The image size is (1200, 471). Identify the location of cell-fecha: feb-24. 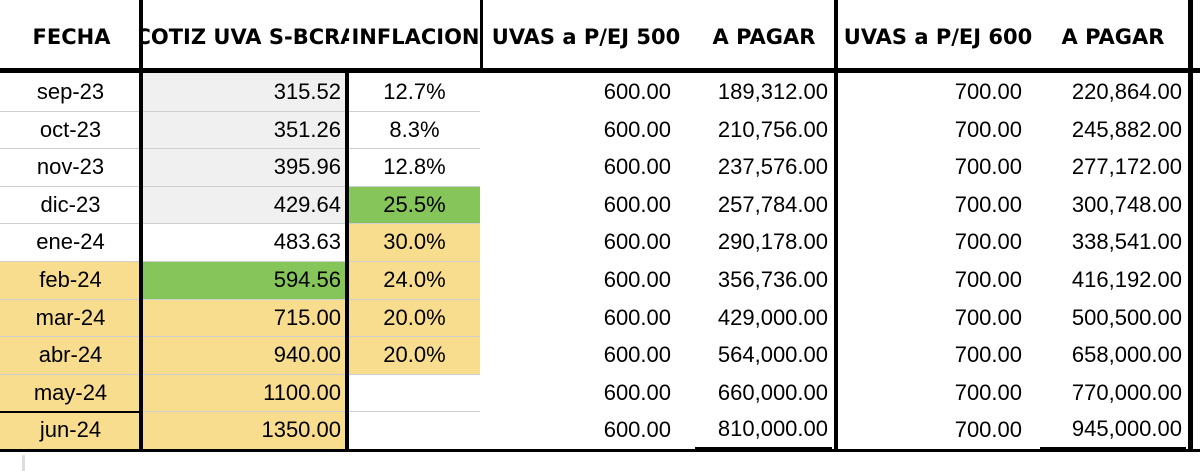
(70, 280).